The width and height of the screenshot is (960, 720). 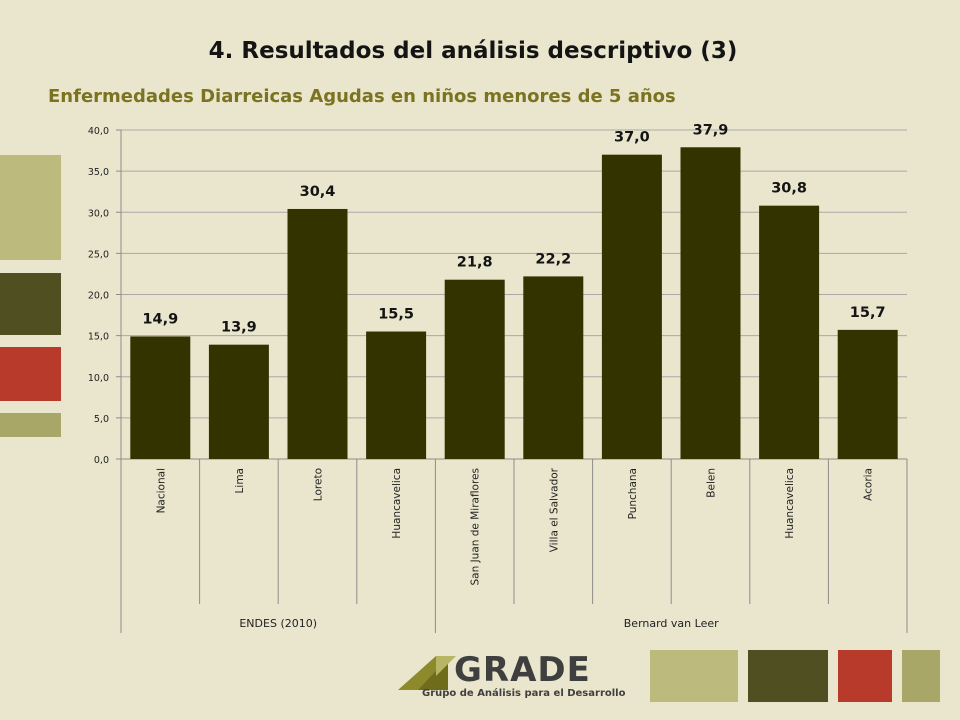 What do you see at coordinates (427, 673) in the screenshot?
I see `grade-logo-triangle-icon` at bounding box center [427, 673].